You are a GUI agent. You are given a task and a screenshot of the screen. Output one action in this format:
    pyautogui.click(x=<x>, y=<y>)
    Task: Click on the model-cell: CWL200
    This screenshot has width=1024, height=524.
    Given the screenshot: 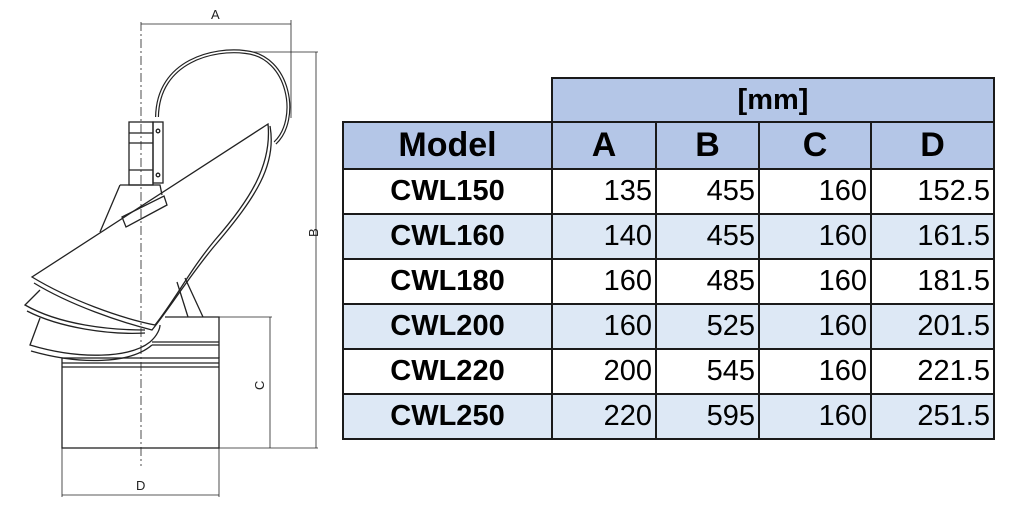 What is the action you would take?
    pyautogui.click(x=447, y=326)
    